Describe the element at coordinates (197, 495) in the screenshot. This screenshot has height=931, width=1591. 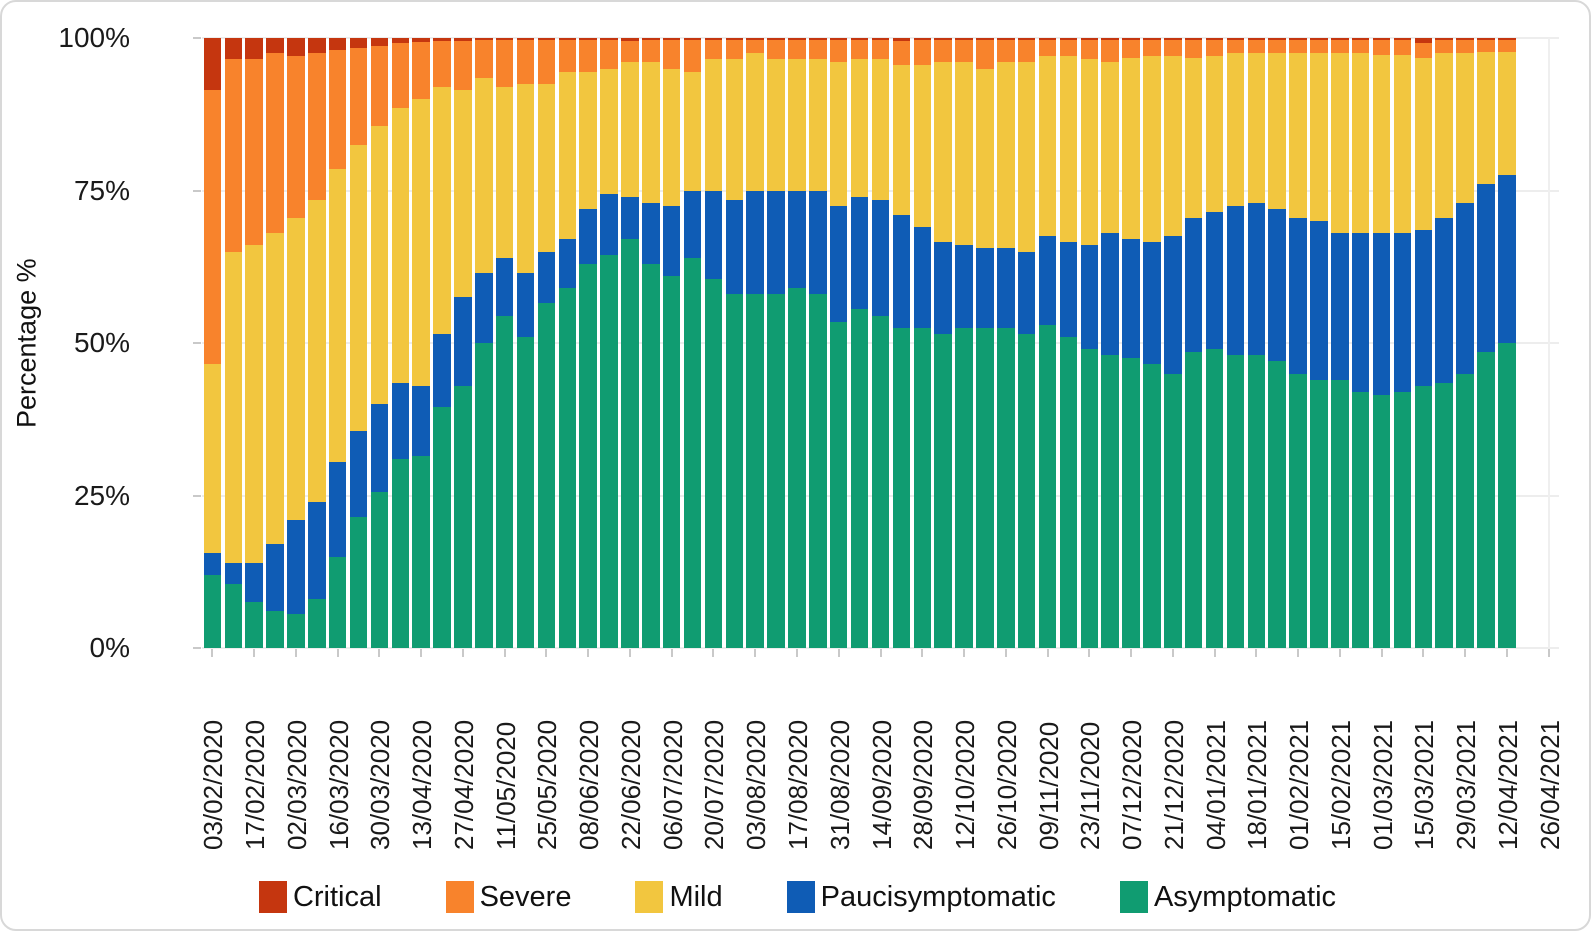
I see `y-axis-tick` at that location.